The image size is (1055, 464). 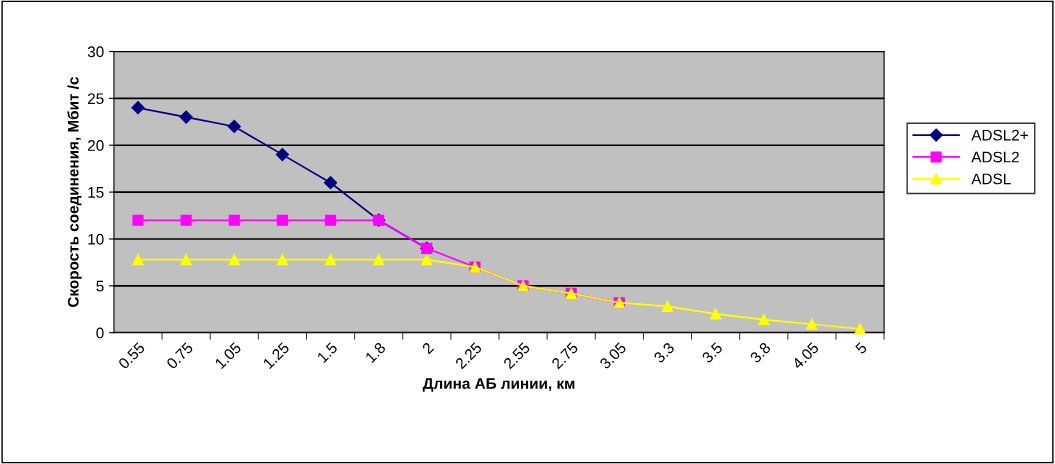 I want to click on y-tick-label: 0, so click(x=100, y=333).